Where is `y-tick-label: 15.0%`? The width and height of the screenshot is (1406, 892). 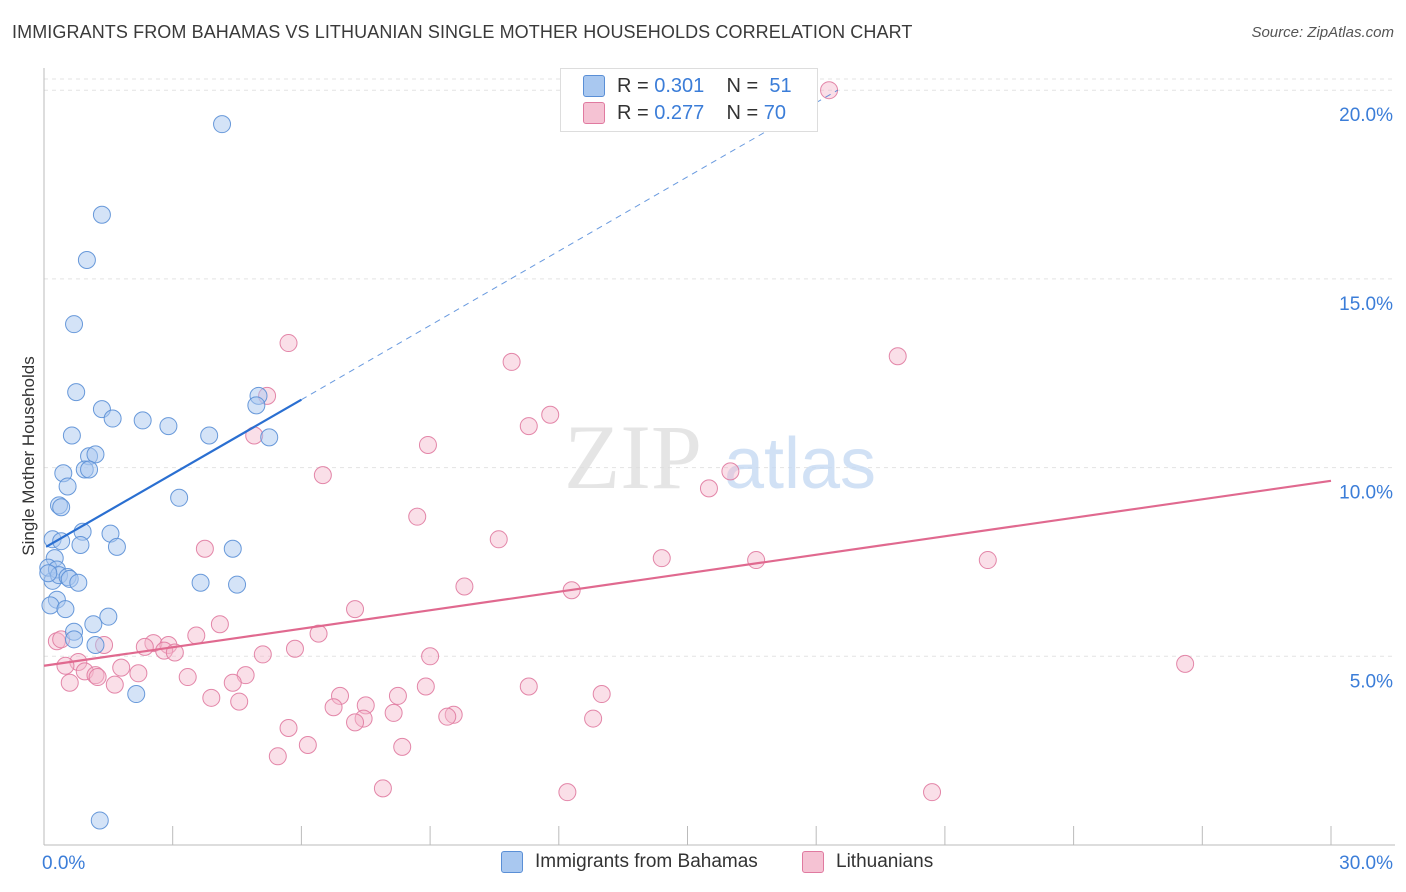 y-tick-label: 15.0% is located at coordinates (1366, 304).